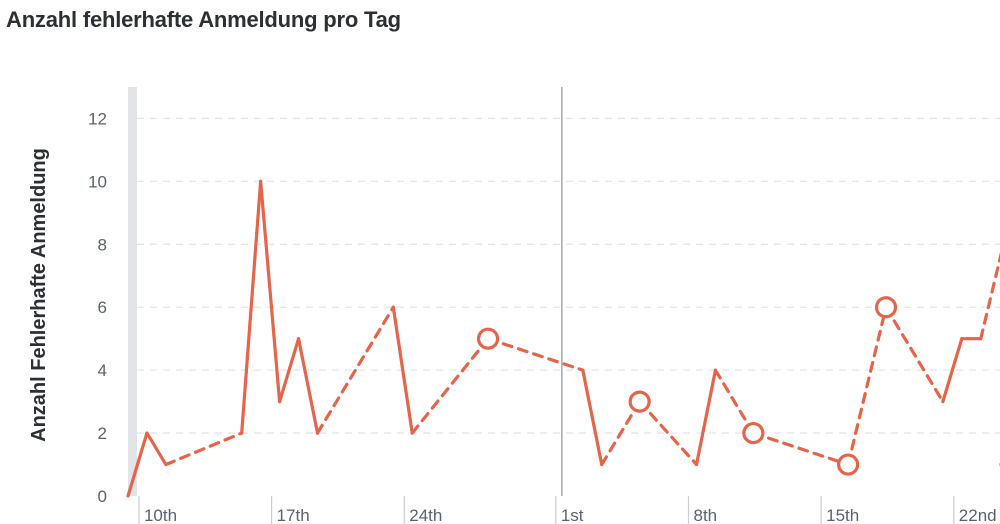 The height and width of the screenshot is (524, 1000). Describe the element at coordinates (97, 181) in the screenshot. I see `y-tick-label: 10` at that location.